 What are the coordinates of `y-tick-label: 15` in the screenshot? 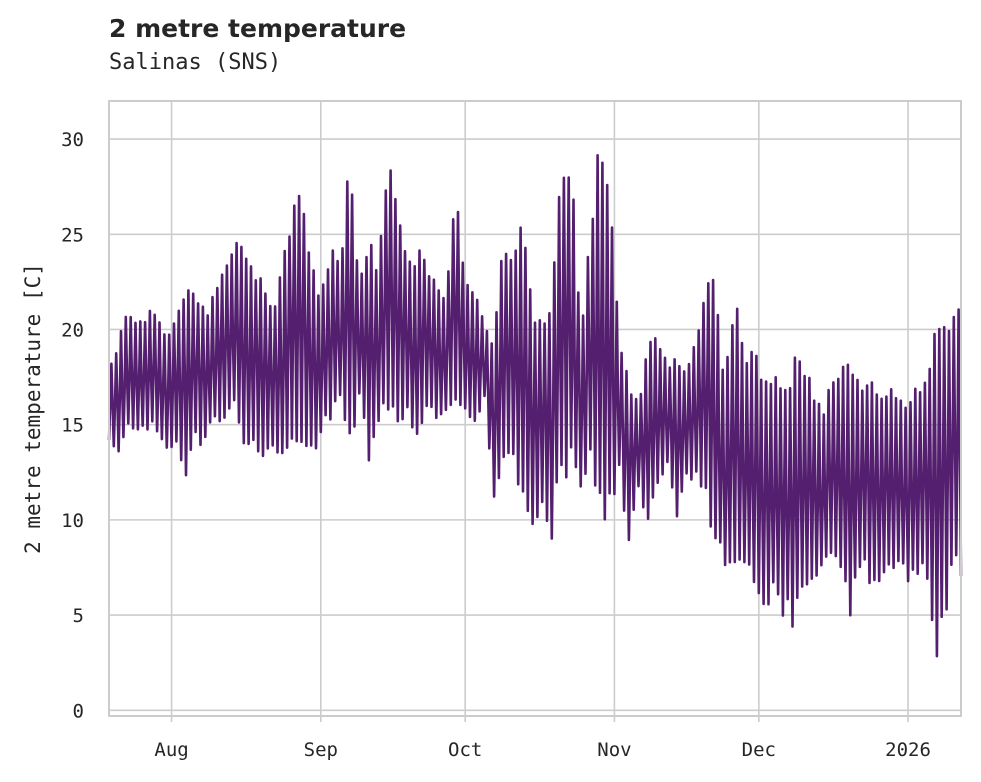 It's located at (72, 426).